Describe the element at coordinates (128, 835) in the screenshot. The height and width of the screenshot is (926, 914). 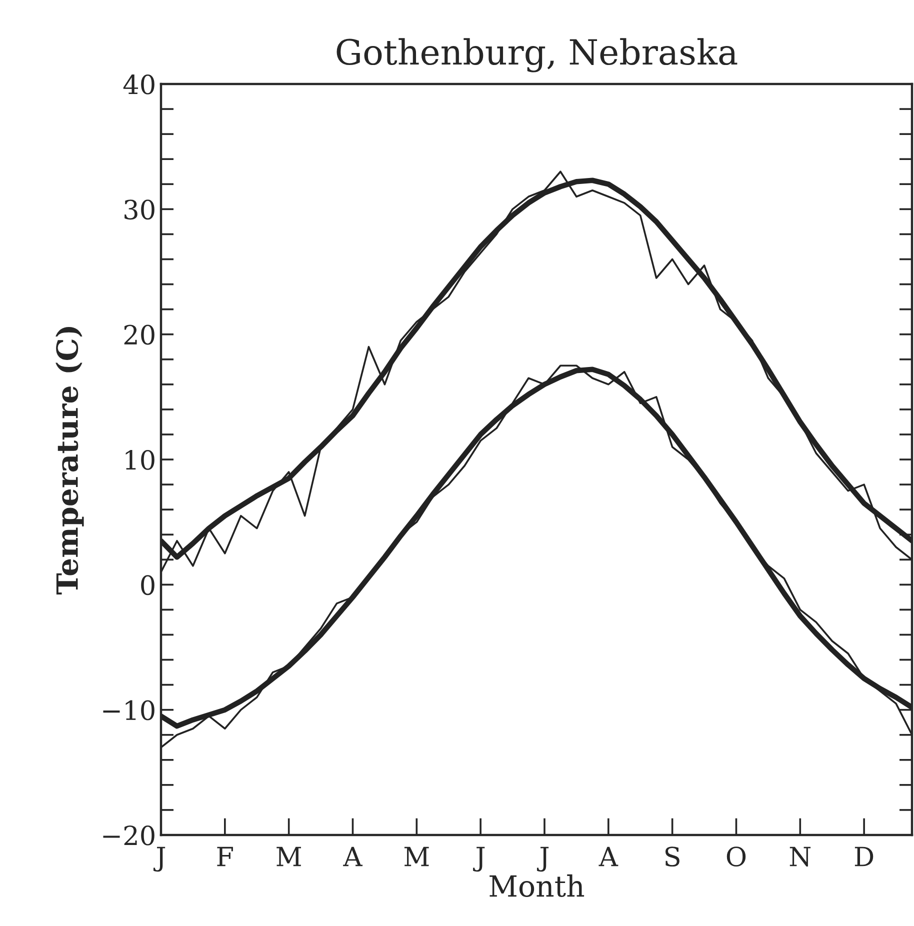
I see `y-tick-label: −20` at that location.